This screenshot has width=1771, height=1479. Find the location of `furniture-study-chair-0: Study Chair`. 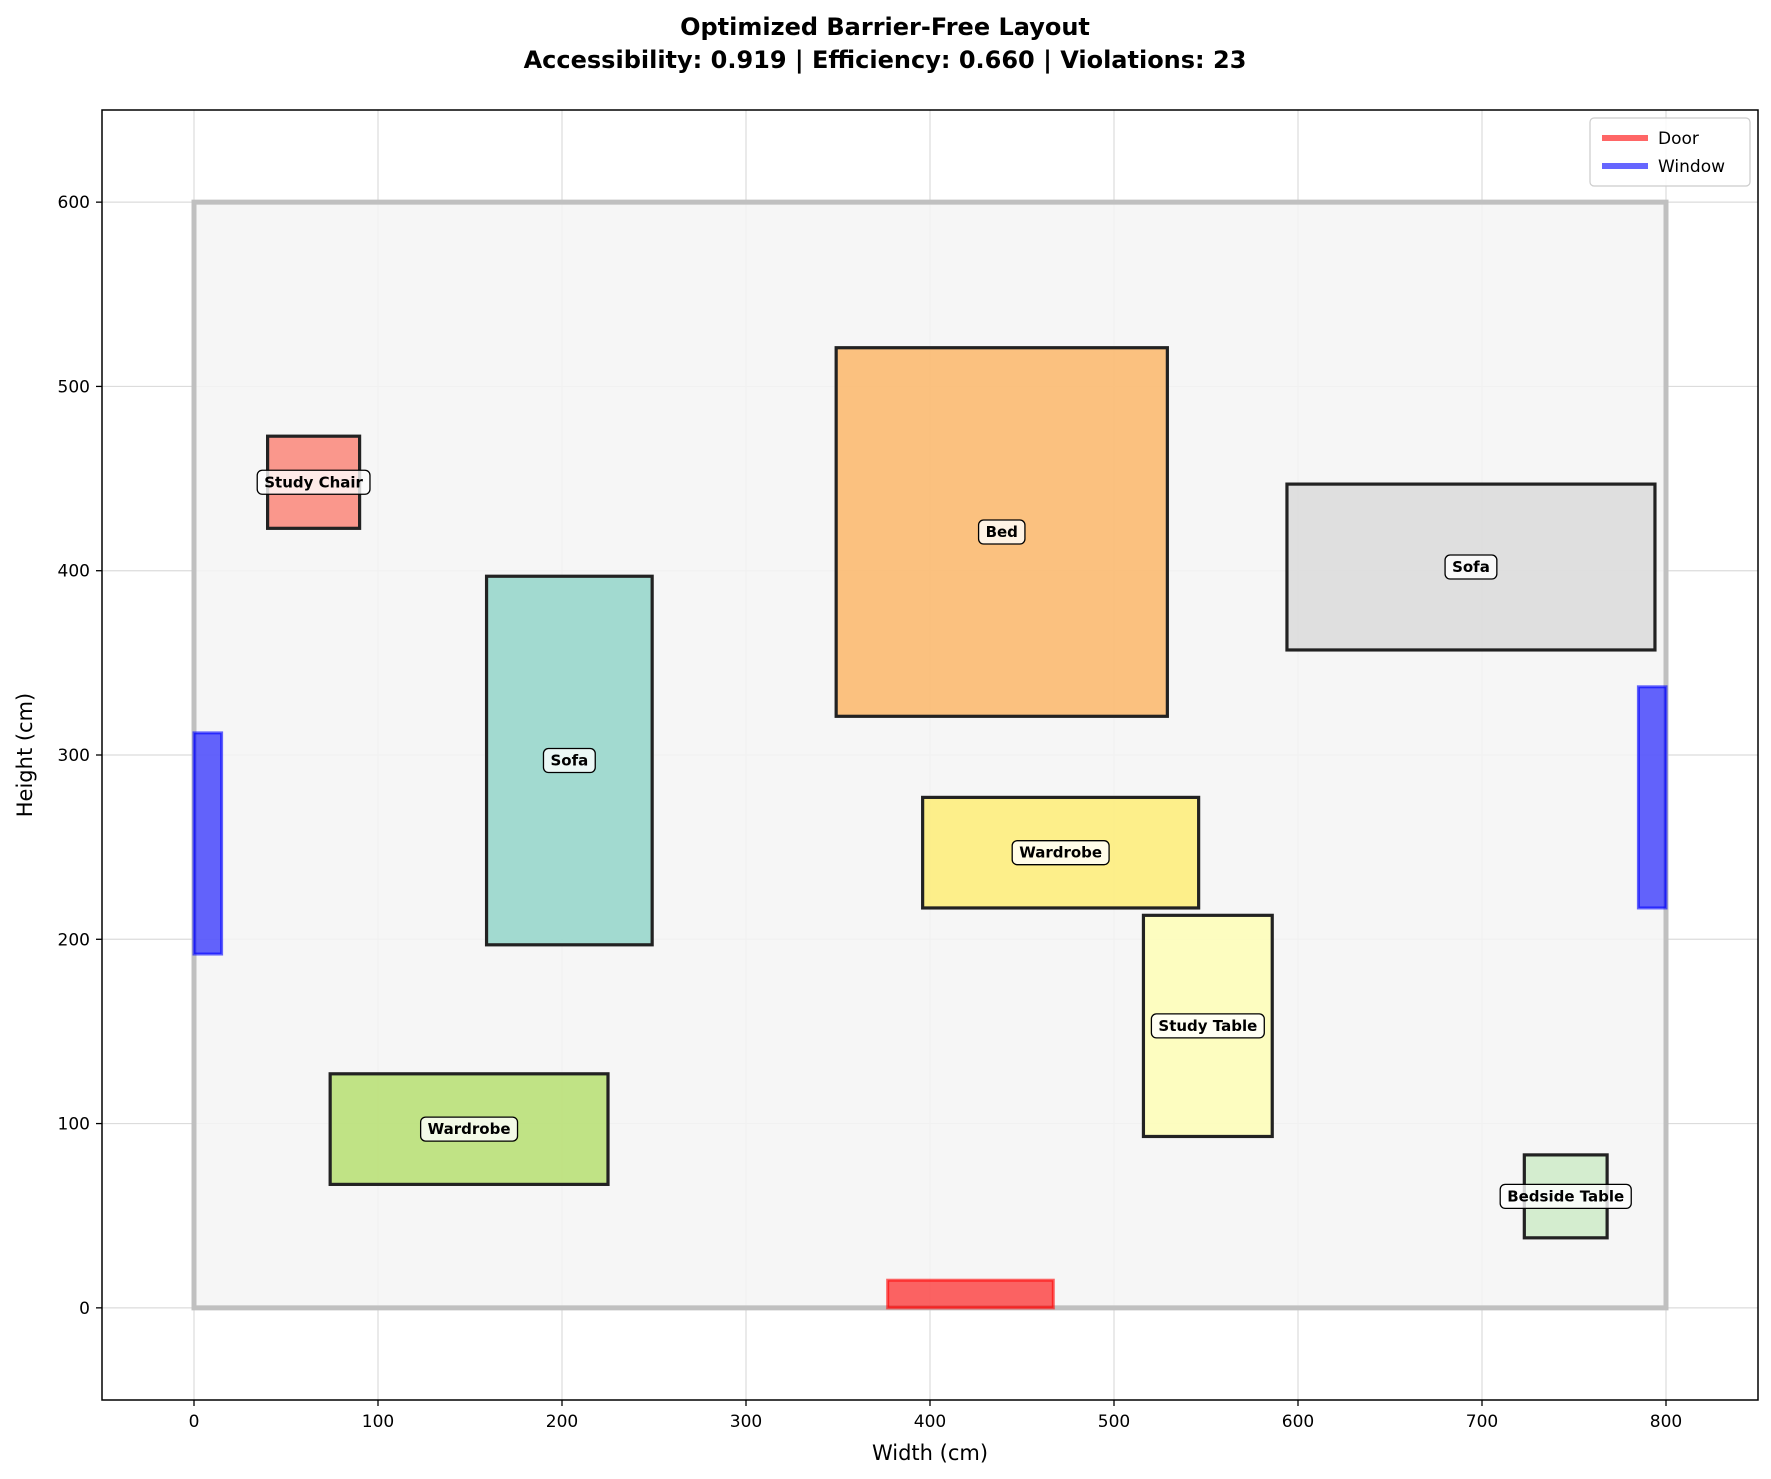

furniture-study-chair-0: Study Chair is located at coordinates (313, 482).